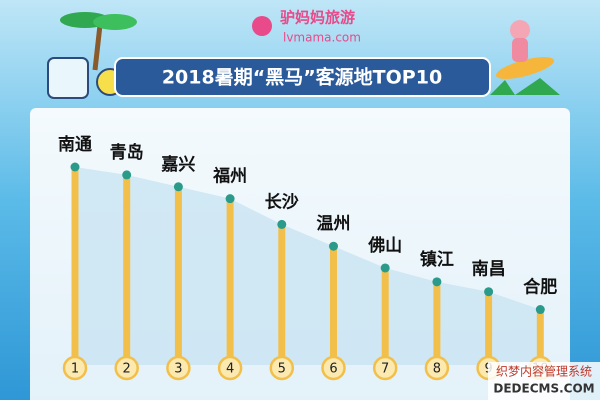 This screenshot has height=400, width=600. What do you see at coordinates (544, 381) in the screenshot?
I see `watermark: 织梦内容管理系统 DEDECMS.COM` at bounding box center [544, 381].